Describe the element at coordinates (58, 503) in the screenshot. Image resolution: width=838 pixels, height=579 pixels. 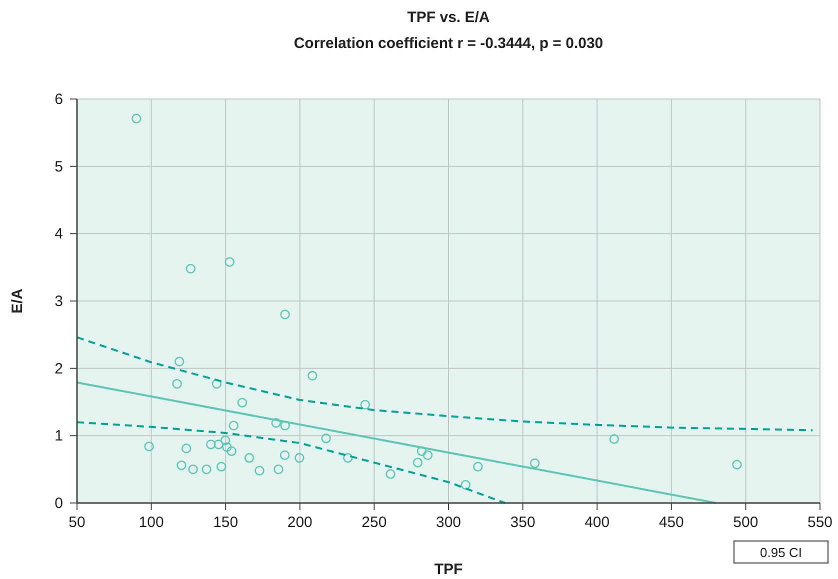
I see `y-tick-label: 0` at that location.